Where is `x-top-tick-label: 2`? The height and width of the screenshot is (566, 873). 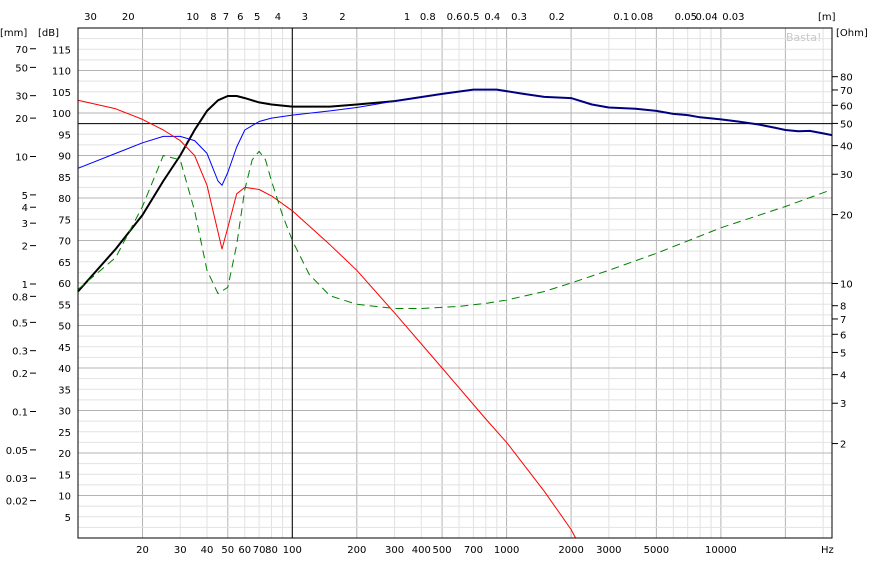
x-top-tick-label: 2 is located at coordinates (342, 17).